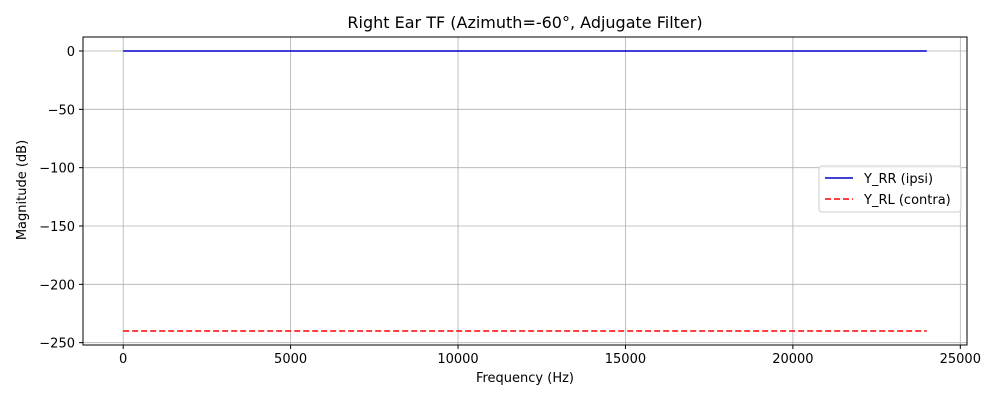  What do you see at coordinates (57, 285) in the screenshot?
I see `y-tick-label: −200` at bounding box center [57, 285].